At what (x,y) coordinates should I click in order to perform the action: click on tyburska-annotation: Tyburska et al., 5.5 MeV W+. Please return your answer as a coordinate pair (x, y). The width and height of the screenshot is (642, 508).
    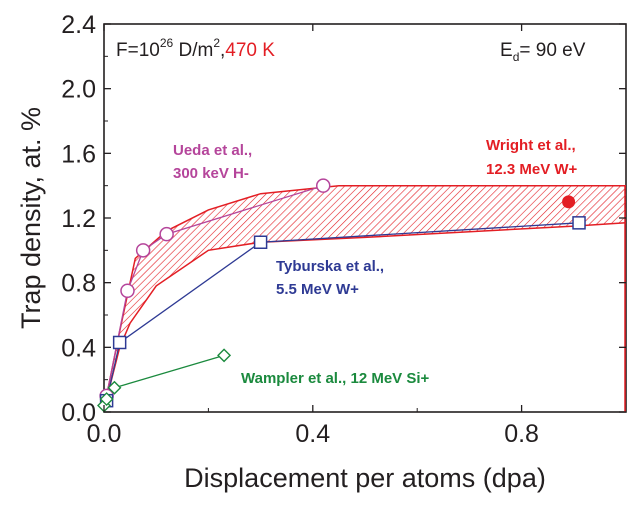
    Looking at the image, I should click on (332, 278).